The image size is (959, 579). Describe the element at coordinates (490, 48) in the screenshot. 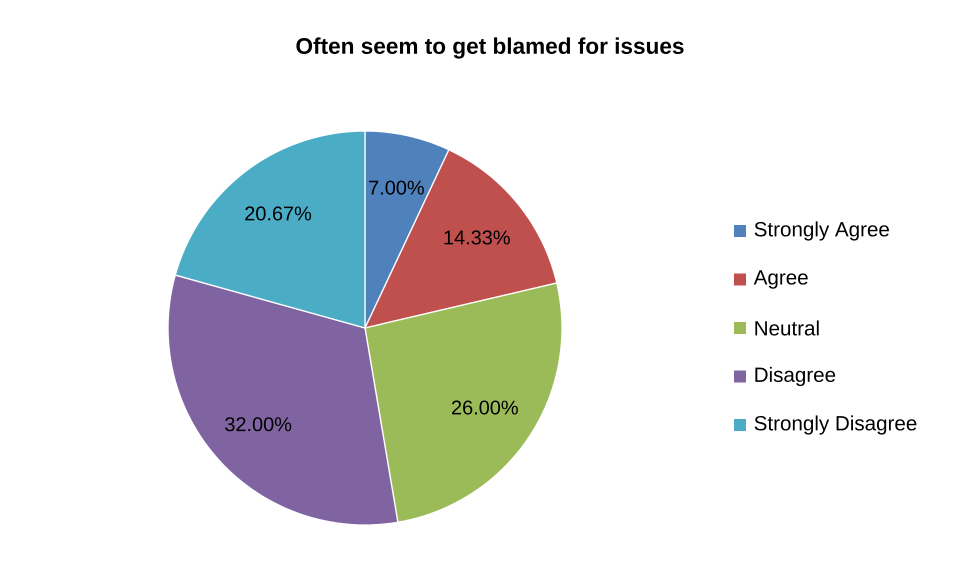

I see `chart-title: Often seem to get blamed for issues` at that location.